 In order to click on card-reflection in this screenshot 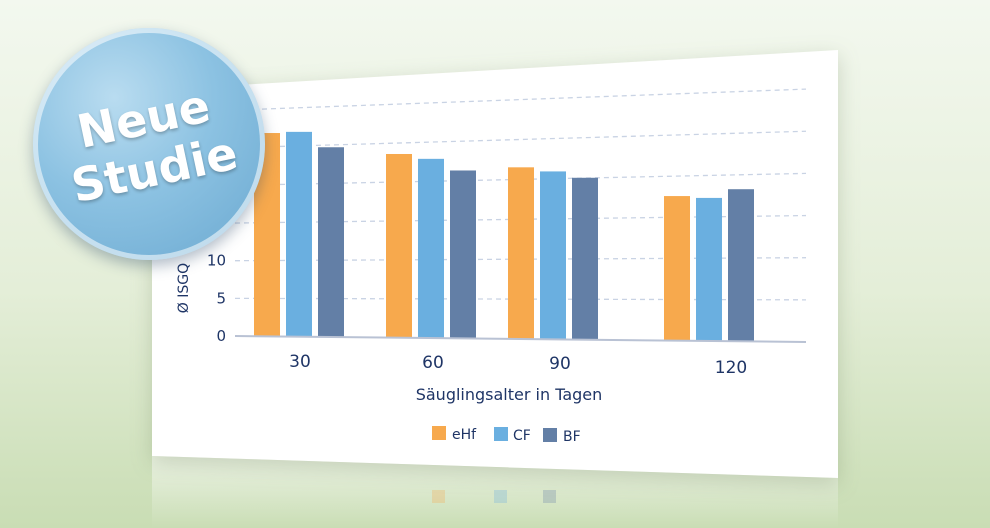, I will do `click(495, 492)`.